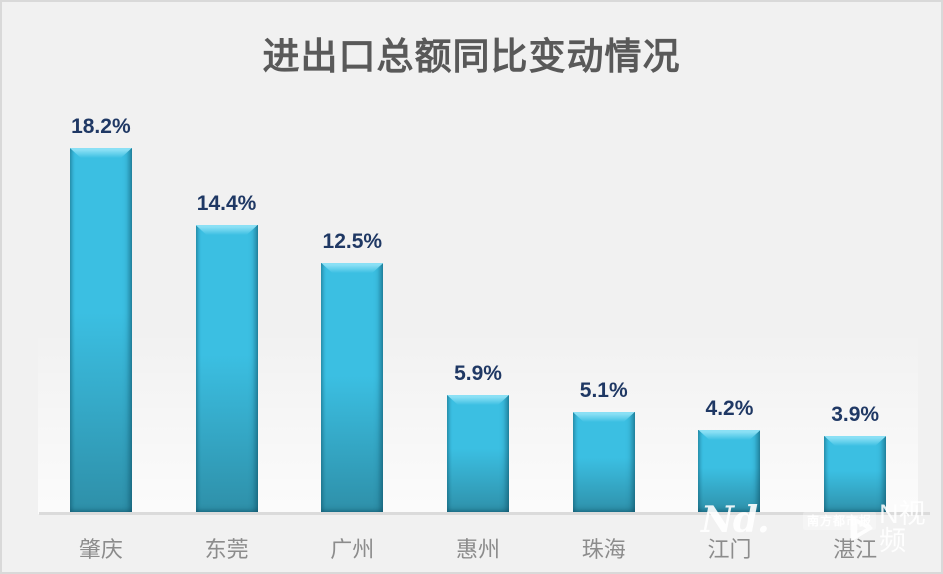  I want to click on bar-肇庆, so click(100, 331).